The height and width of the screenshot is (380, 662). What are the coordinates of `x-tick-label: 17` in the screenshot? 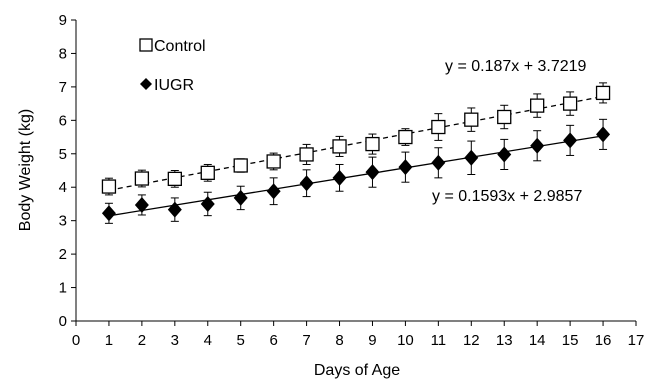 It's located at (636, 340).